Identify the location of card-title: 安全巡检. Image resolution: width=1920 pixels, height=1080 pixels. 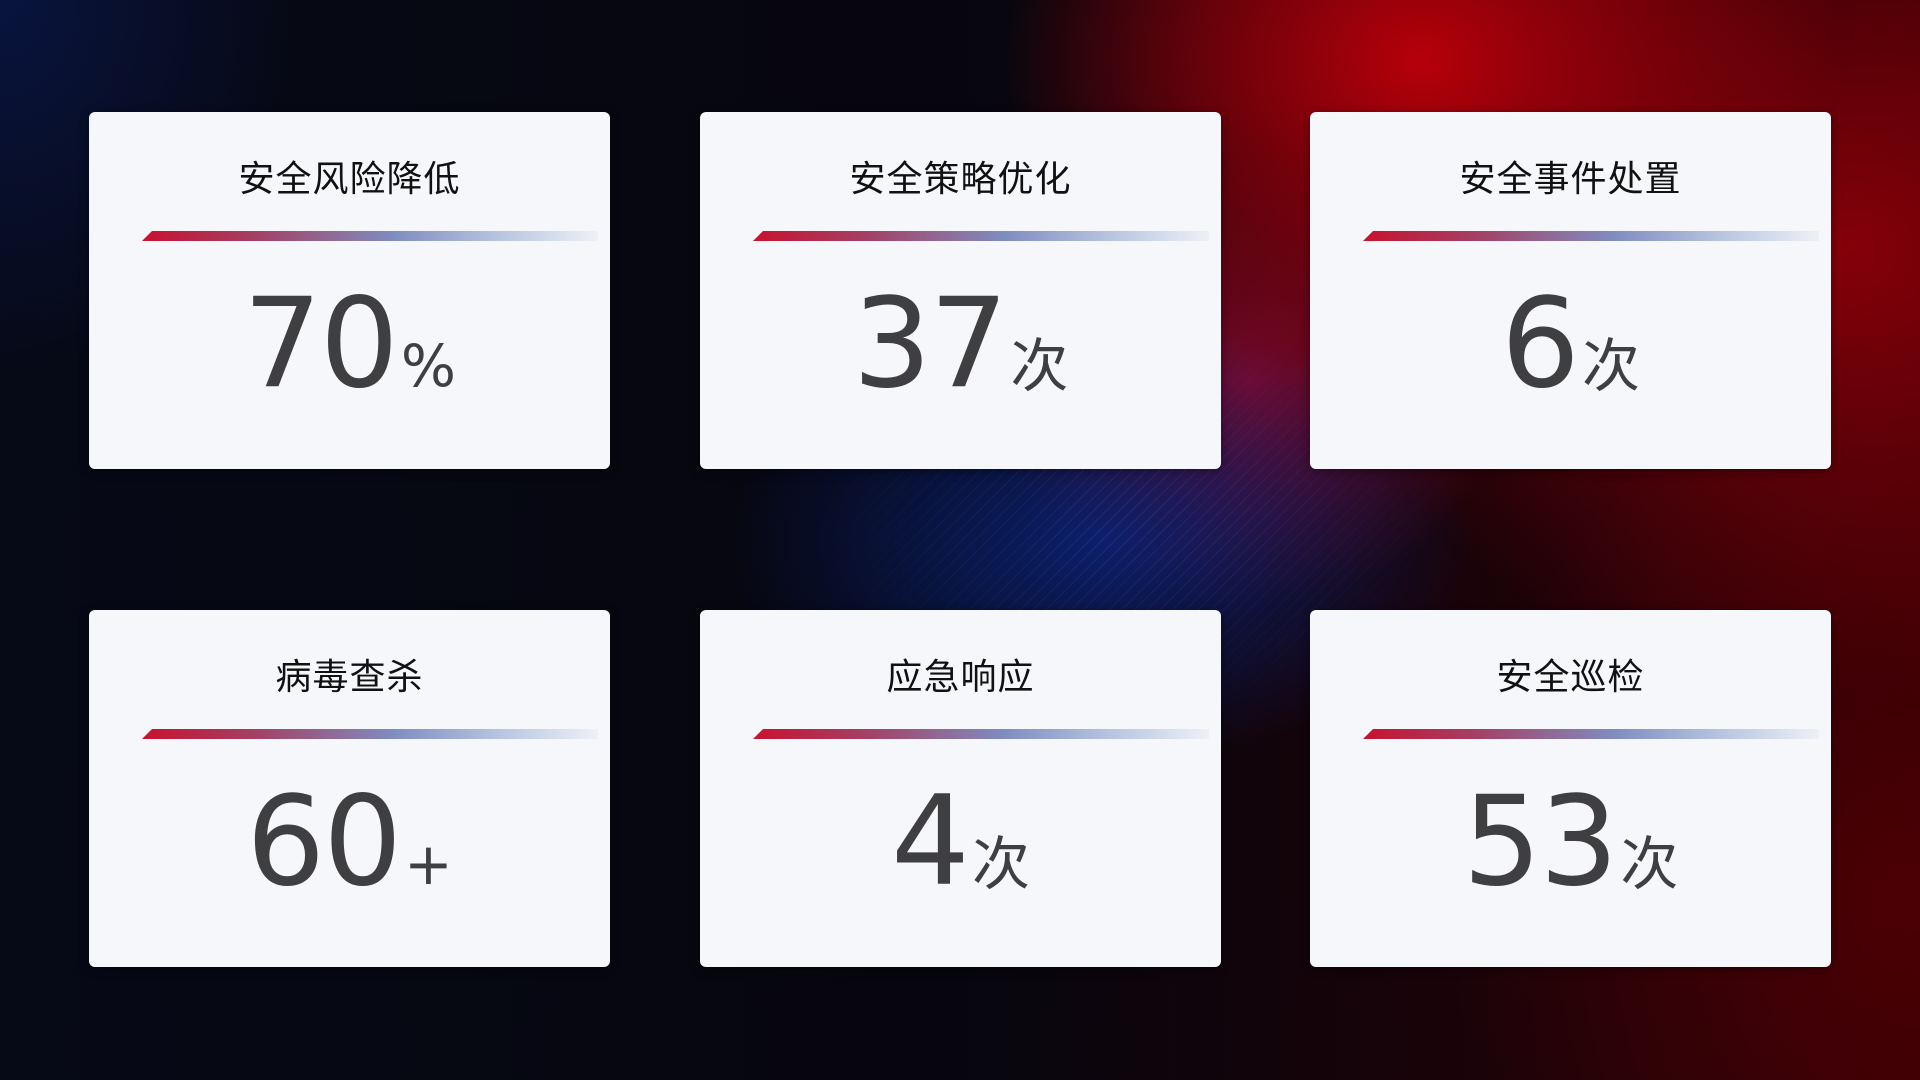
(1570, 677).